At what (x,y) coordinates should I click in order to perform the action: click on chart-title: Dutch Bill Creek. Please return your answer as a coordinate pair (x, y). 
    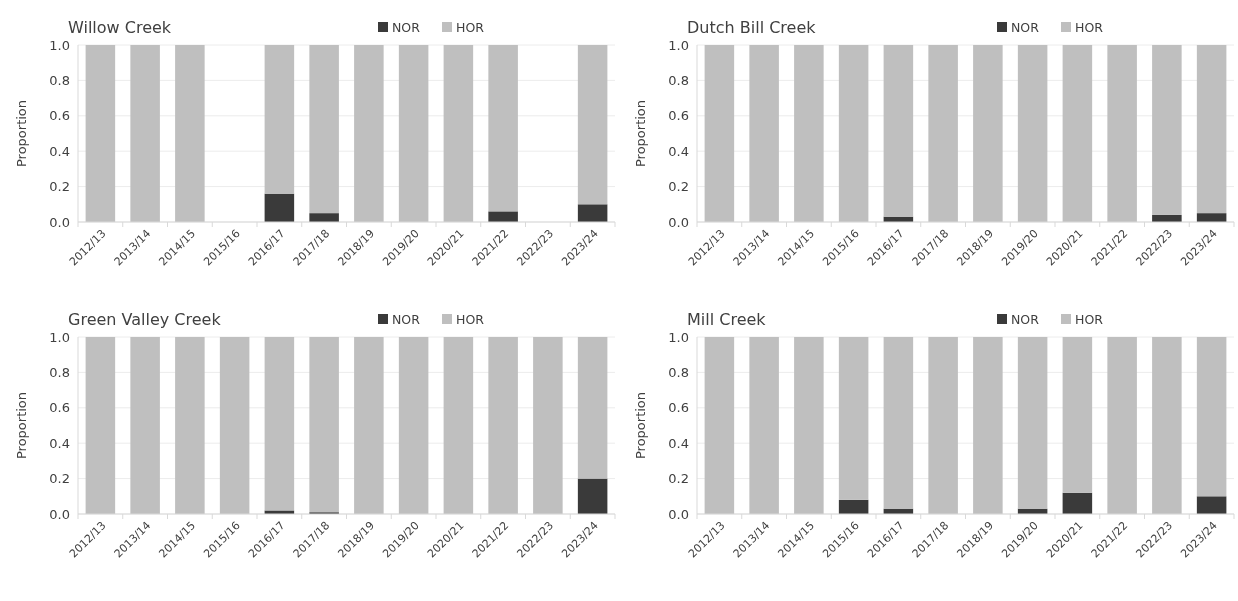
    Looking at the image, I should click on (752, 27).